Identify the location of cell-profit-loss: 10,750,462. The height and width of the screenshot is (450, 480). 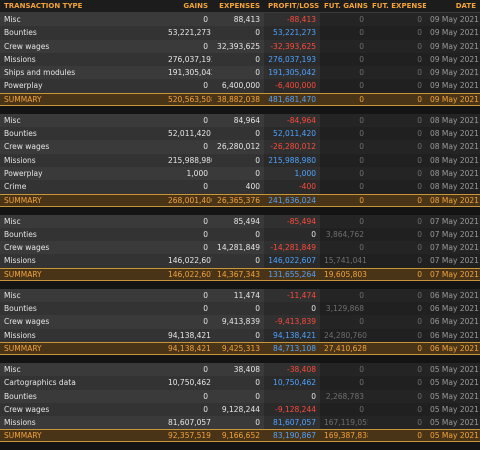
(292, 383).